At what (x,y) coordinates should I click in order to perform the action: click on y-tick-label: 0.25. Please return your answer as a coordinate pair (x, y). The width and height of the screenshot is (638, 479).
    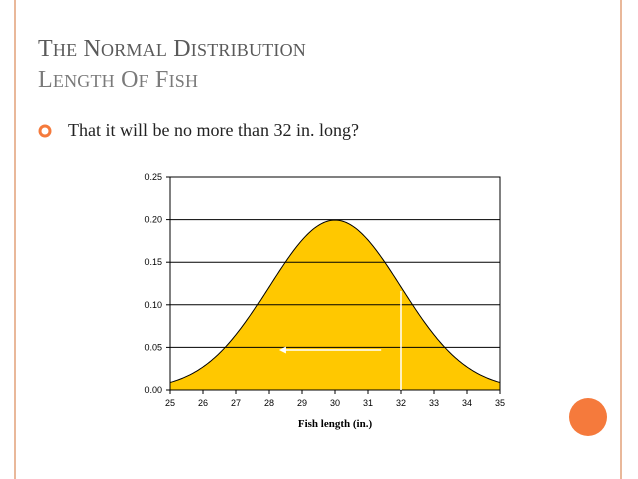
    Looking at the image, I should click on (153, 177).